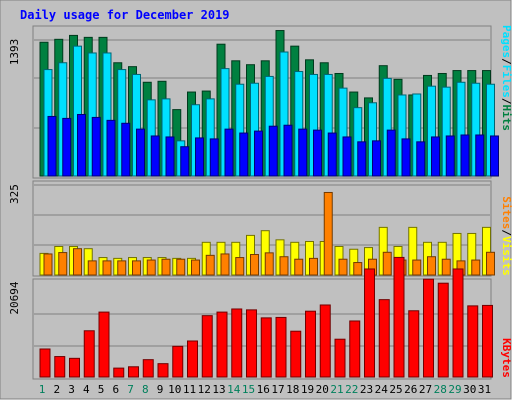  I want to click on x-tick-label-day-29: 29, so click(454, 389).